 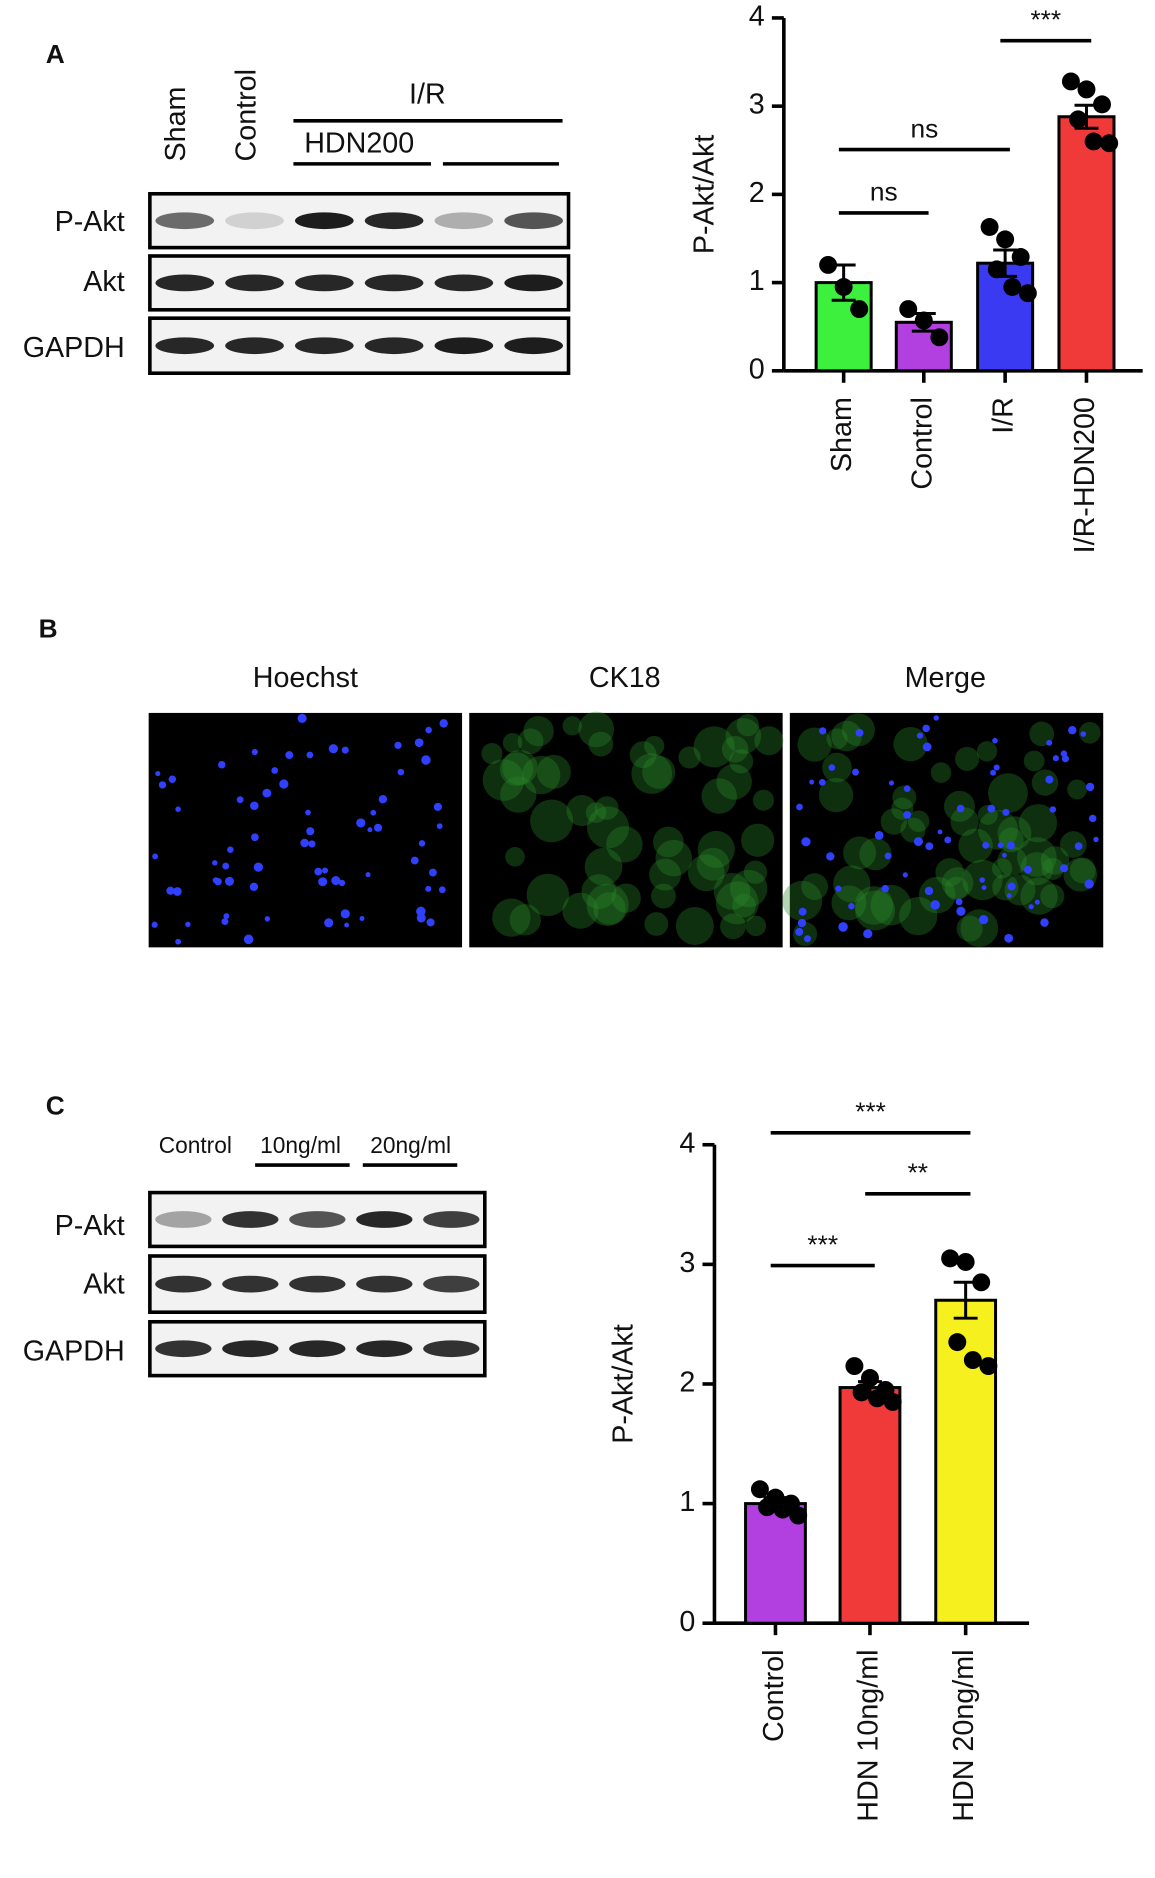 I want to click on micrograph, so click(x=946, y=830).